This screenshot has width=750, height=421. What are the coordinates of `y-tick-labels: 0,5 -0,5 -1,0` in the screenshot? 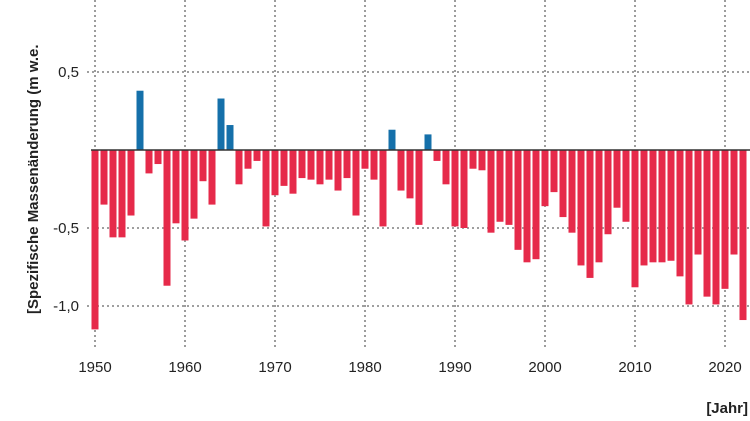 It's located at (66, 189).